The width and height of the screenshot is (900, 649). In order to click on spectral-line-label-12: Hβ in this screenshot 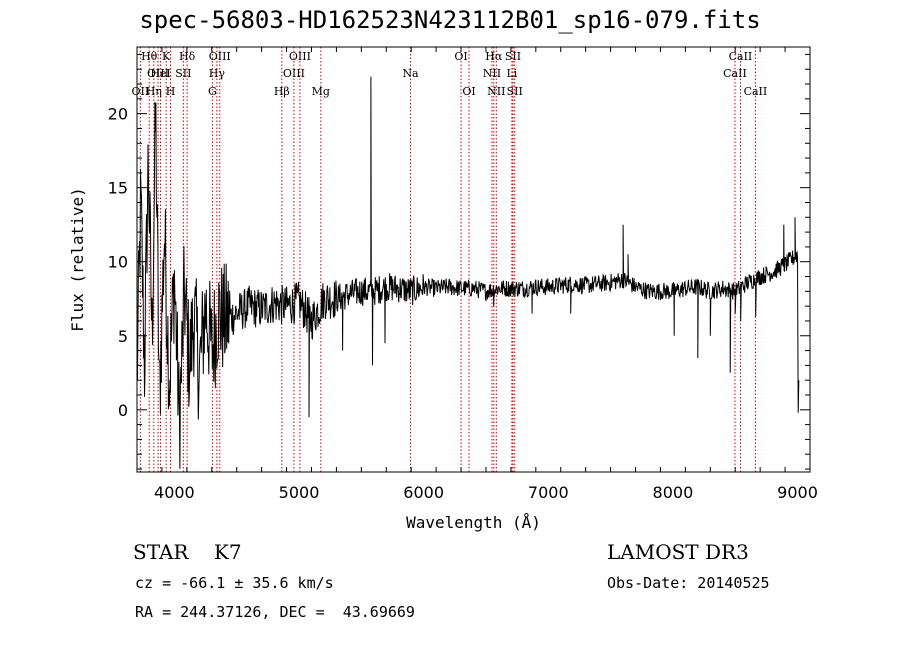, I will do `click(282, 91)`.